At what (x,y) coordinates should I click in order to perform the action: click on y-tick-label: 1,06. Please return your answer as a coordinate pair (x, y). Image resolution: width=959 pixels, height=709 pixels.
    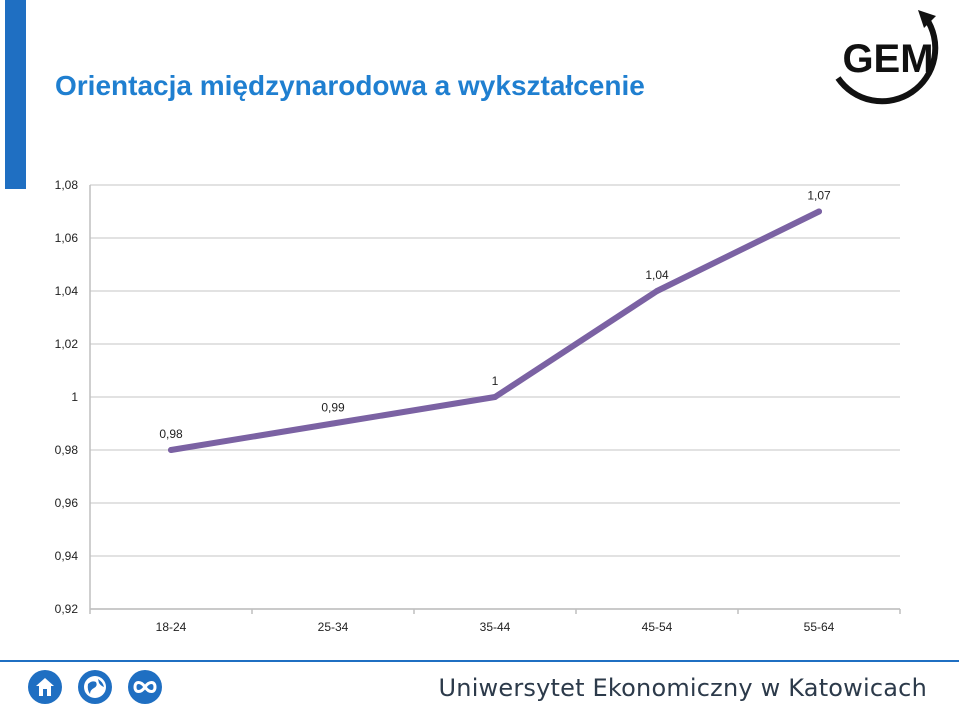
    Looking at the image, I should click on (67, 238).